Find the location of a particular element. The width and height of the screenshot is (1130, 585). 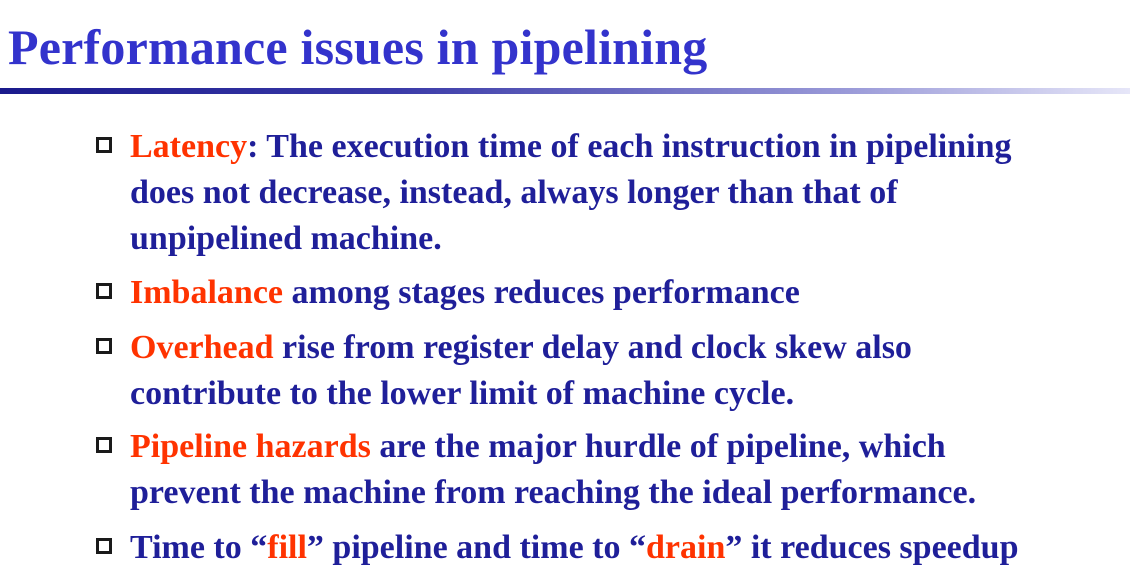

title-underline-divider is located at coordinates (565, 91).